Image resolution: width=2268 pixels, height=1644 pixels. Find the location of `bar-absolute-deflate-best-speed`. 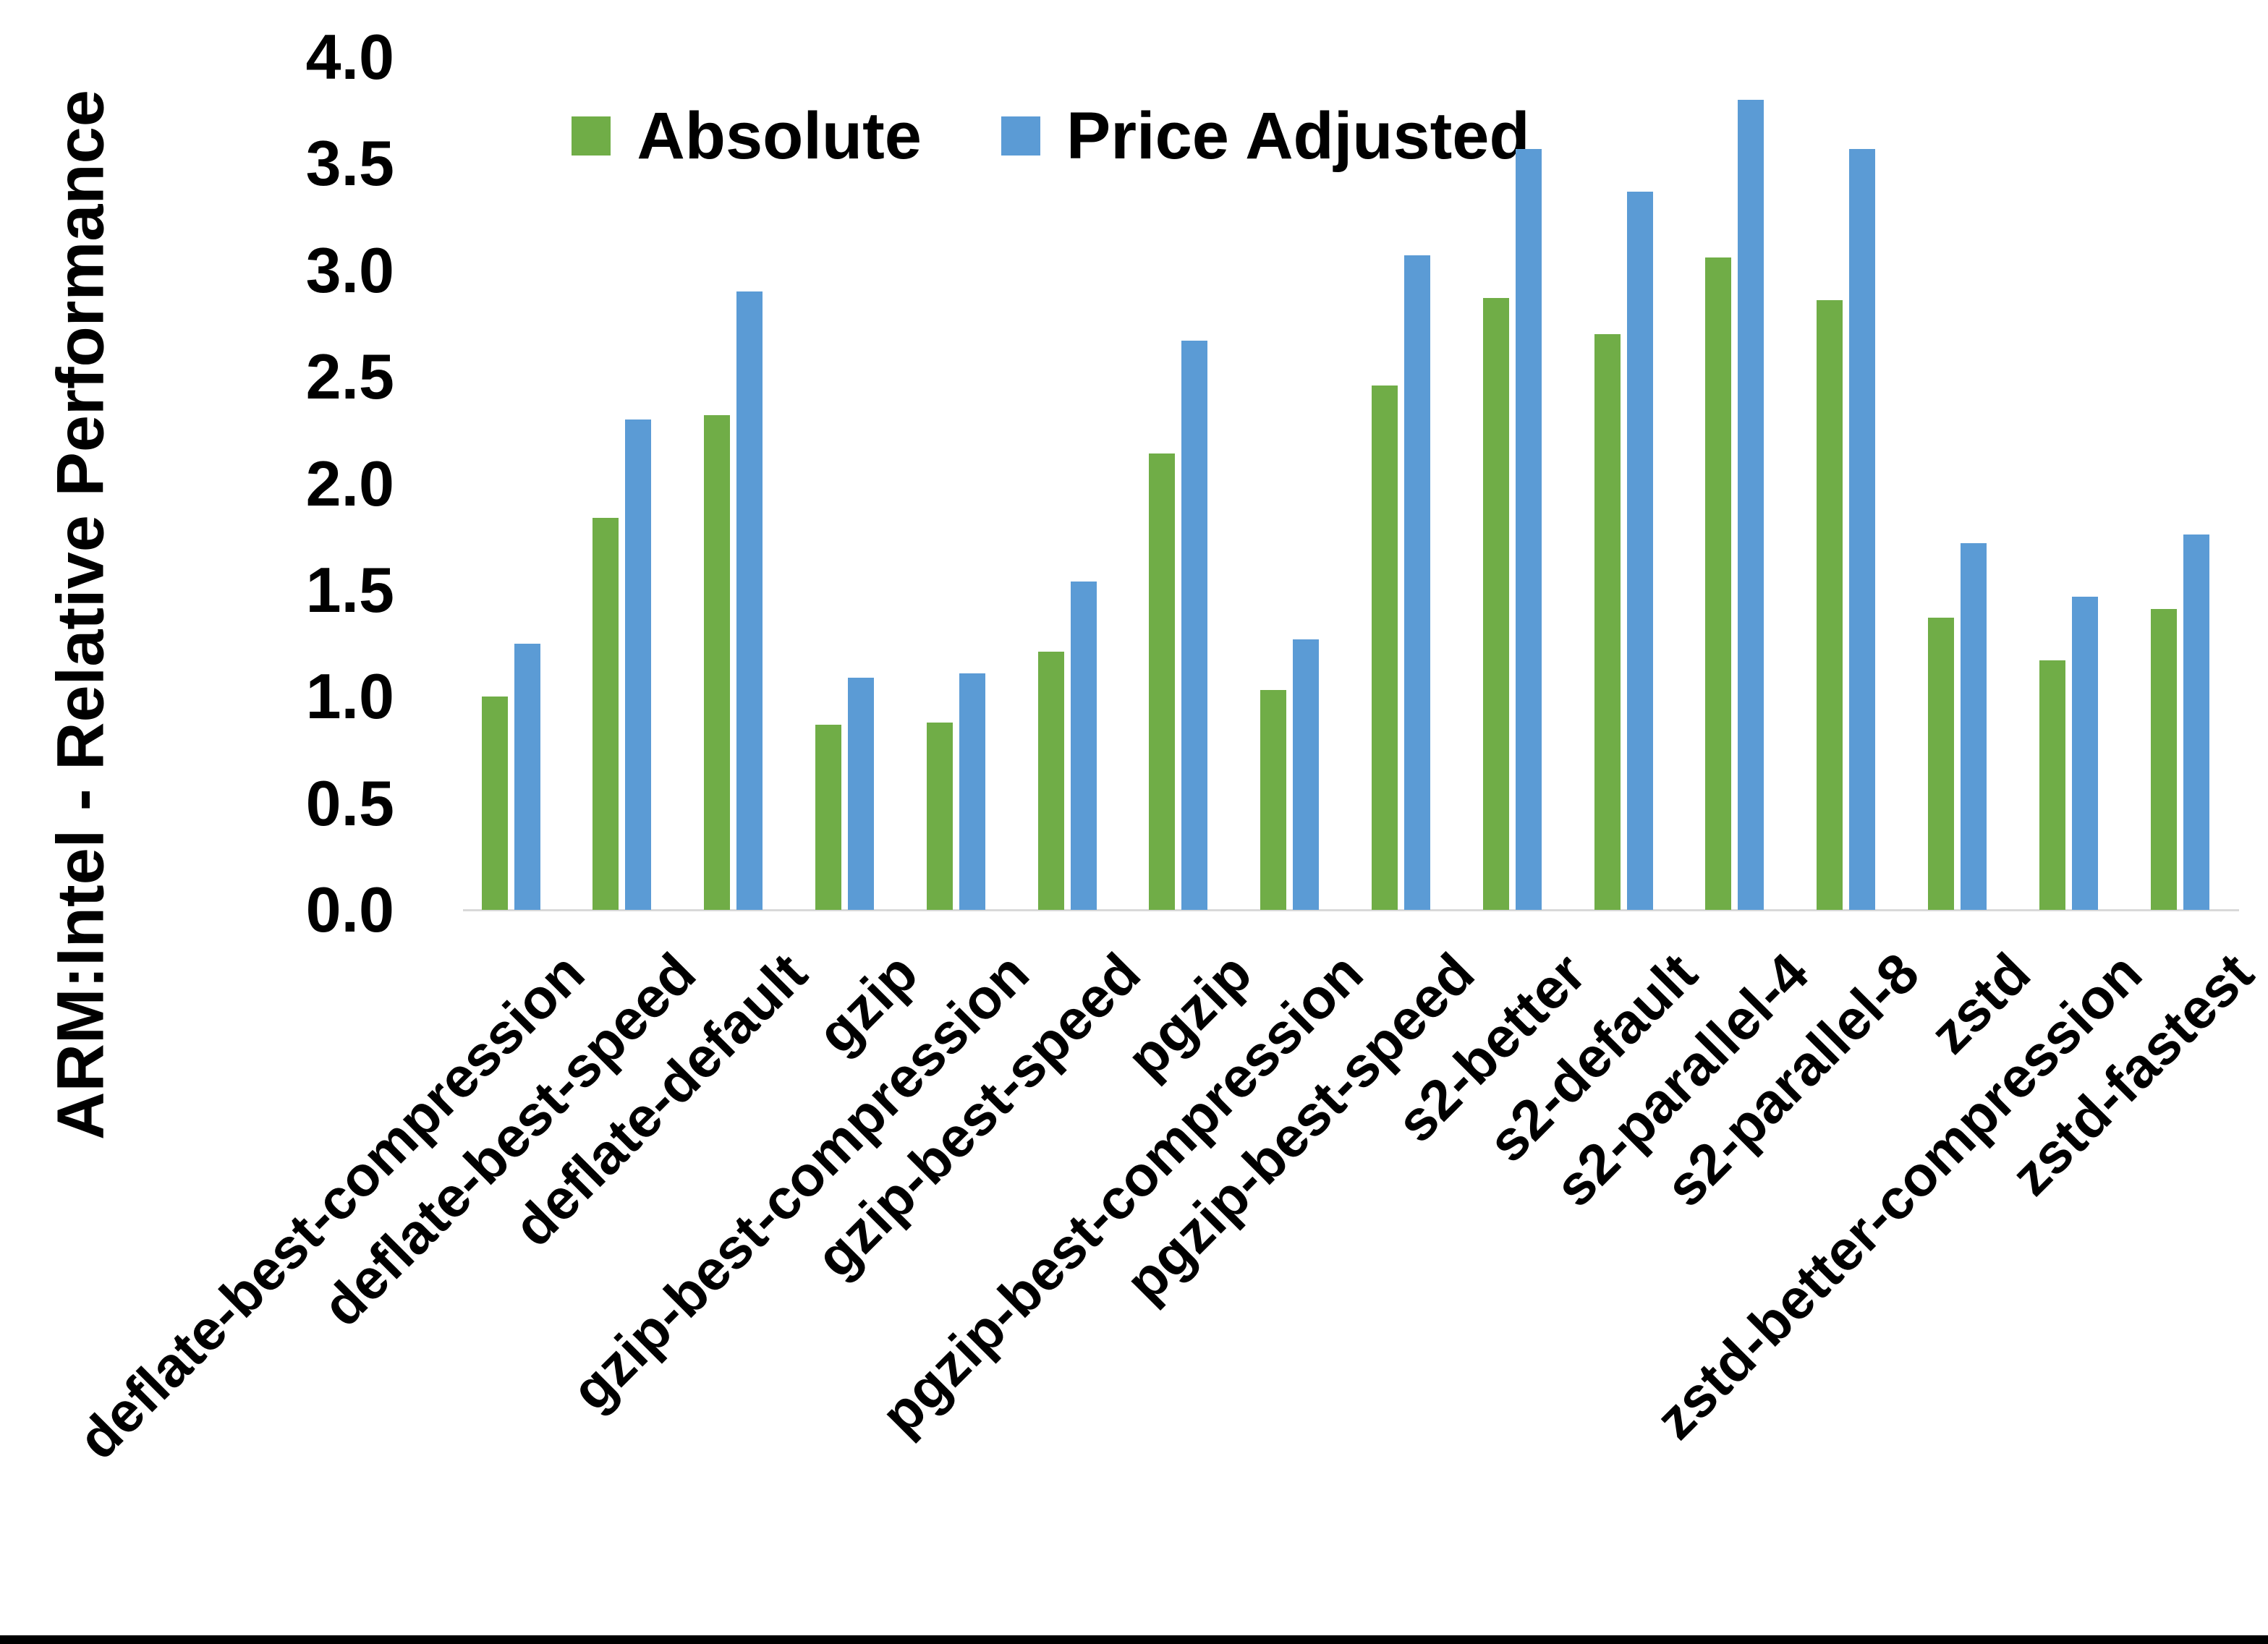

bar-absolute-deflate-best-speed is located at coordinates (606, 714).